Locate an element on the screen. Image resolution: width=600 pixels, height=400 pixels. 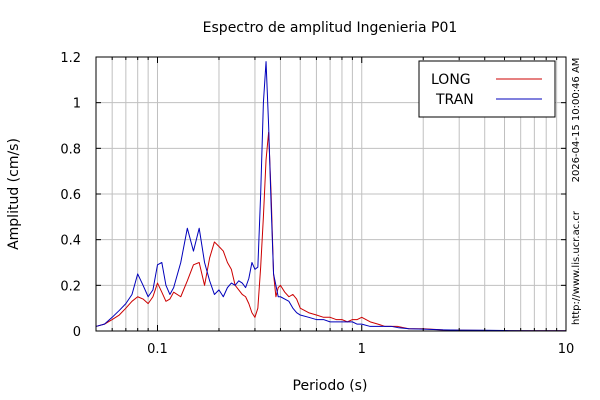
y-tick-labels: 0 0.2 0.4 0.6 0.8 1 1.2 is located at coordinates (70, 195).